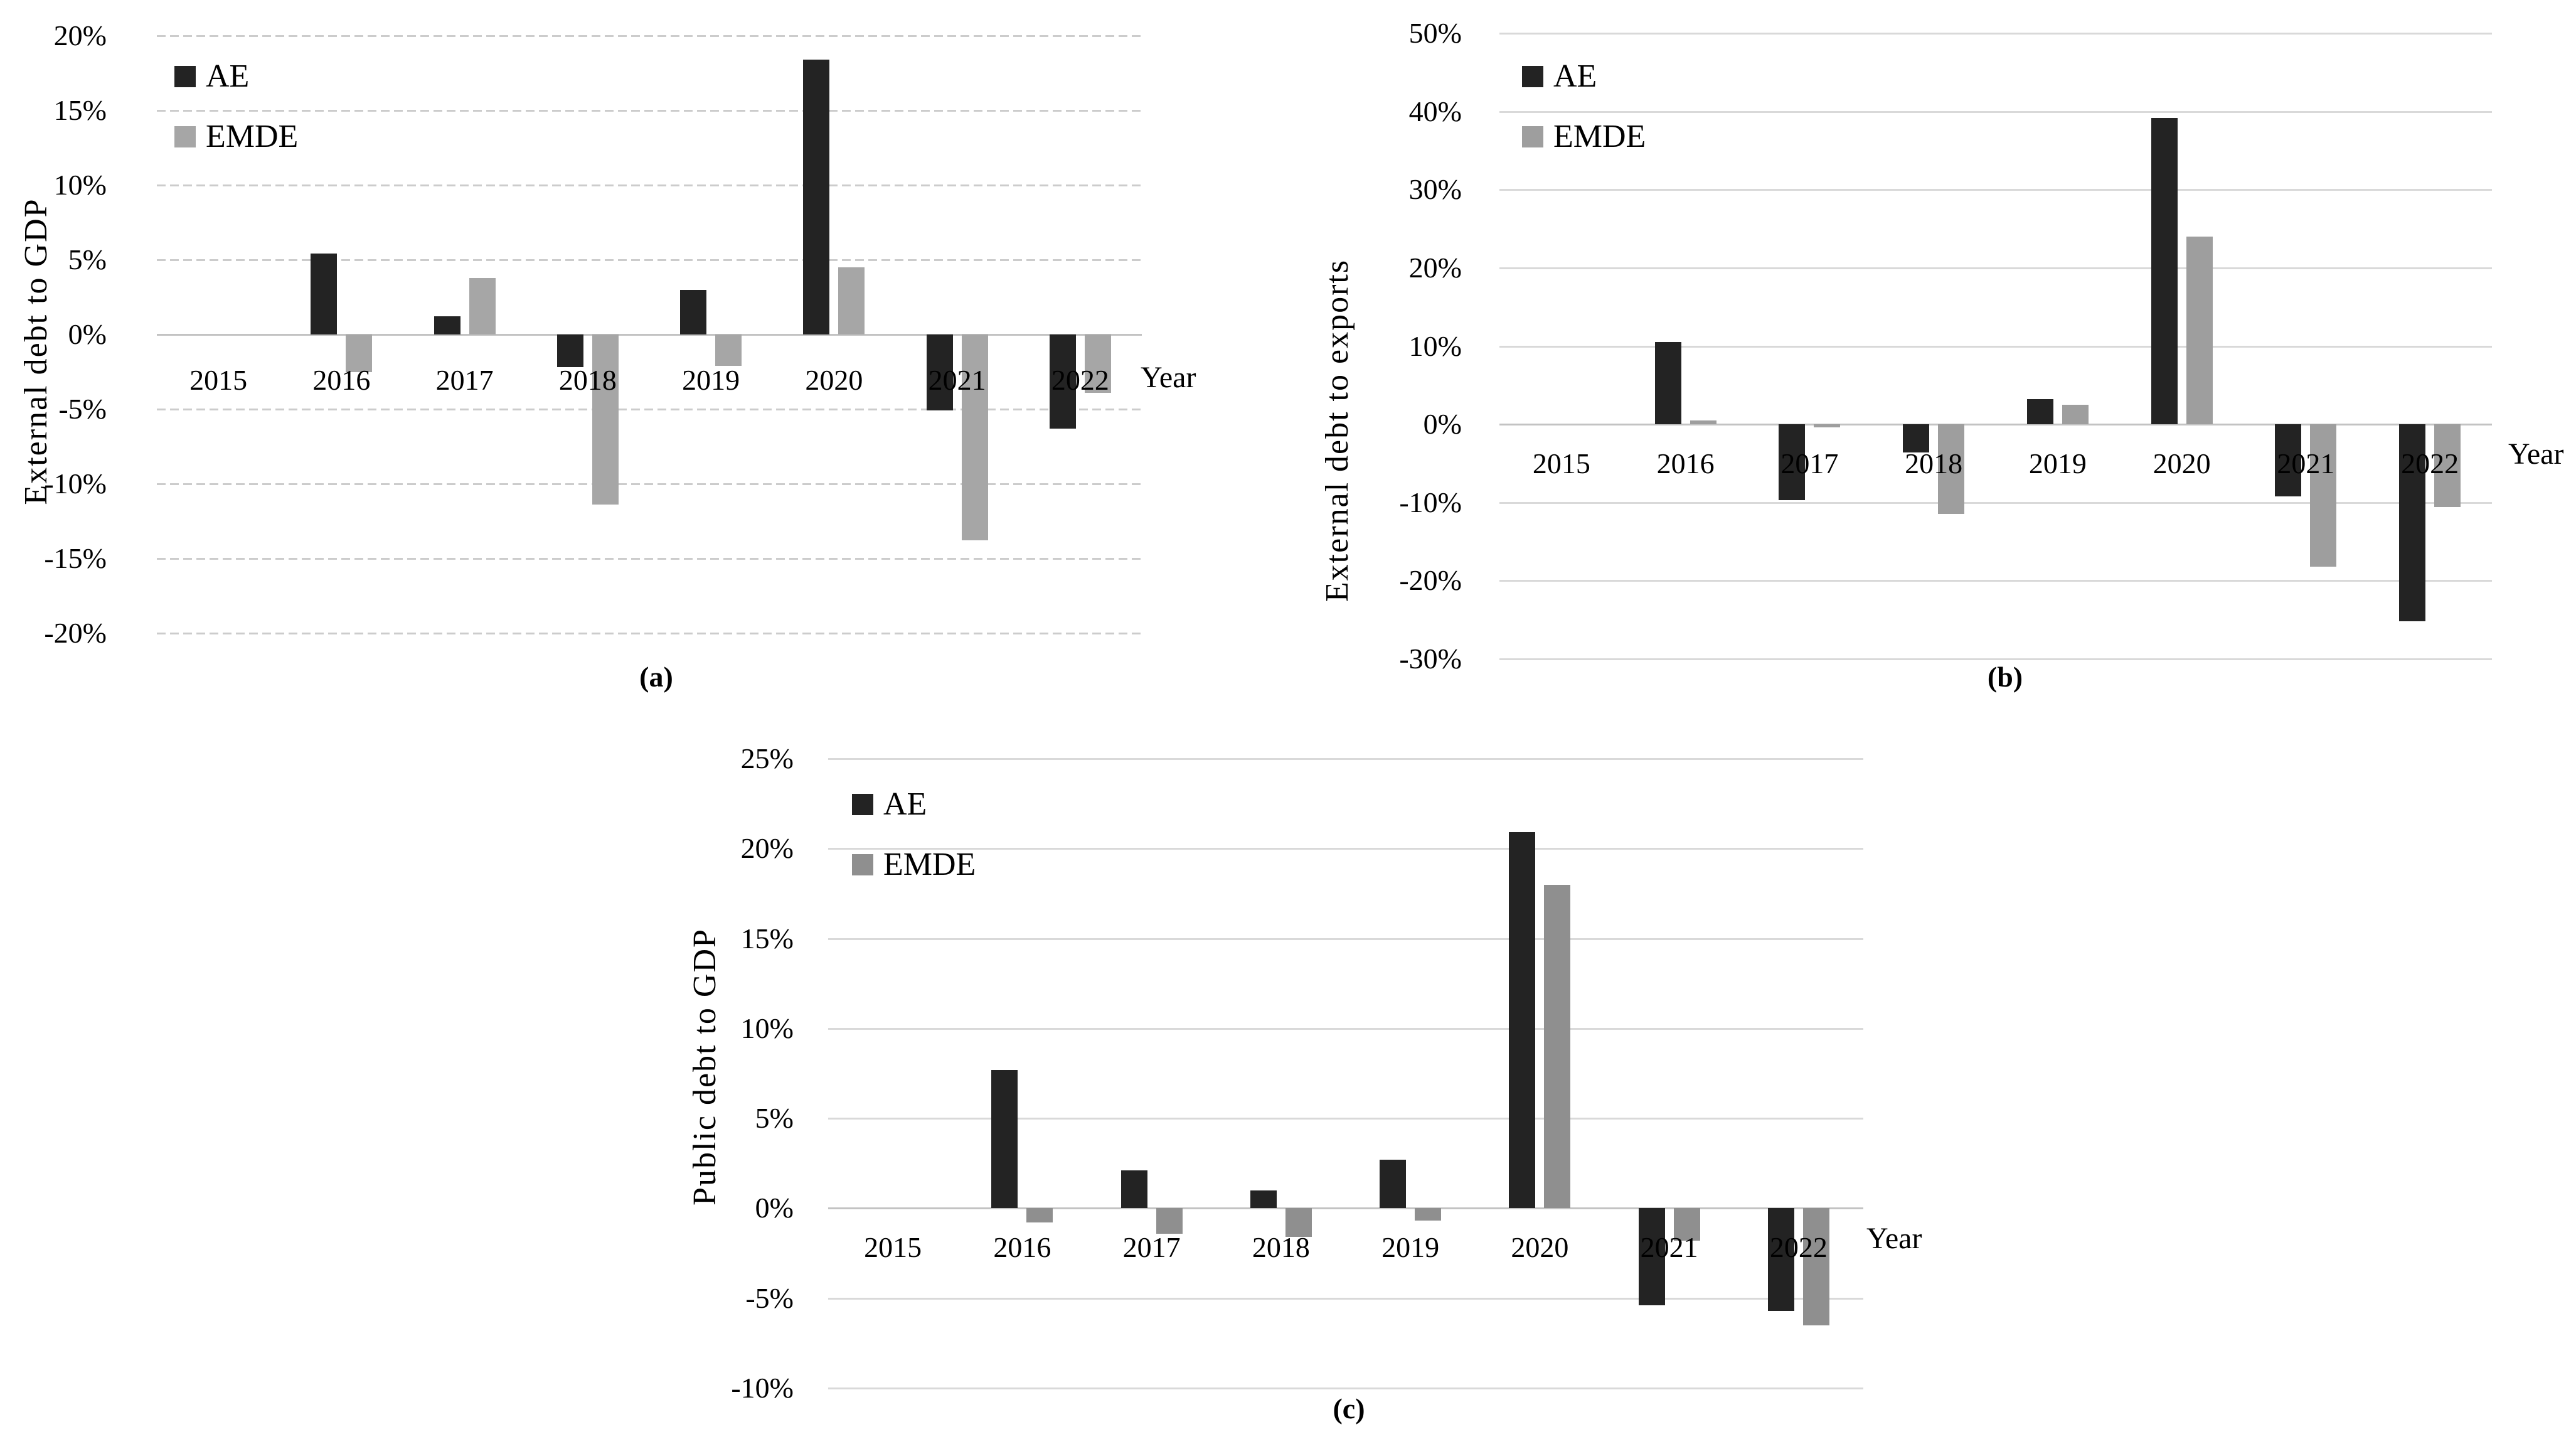 The image size is (2576, 1449). I want to click on y-tick-label: 40%, so click(1435, 111).